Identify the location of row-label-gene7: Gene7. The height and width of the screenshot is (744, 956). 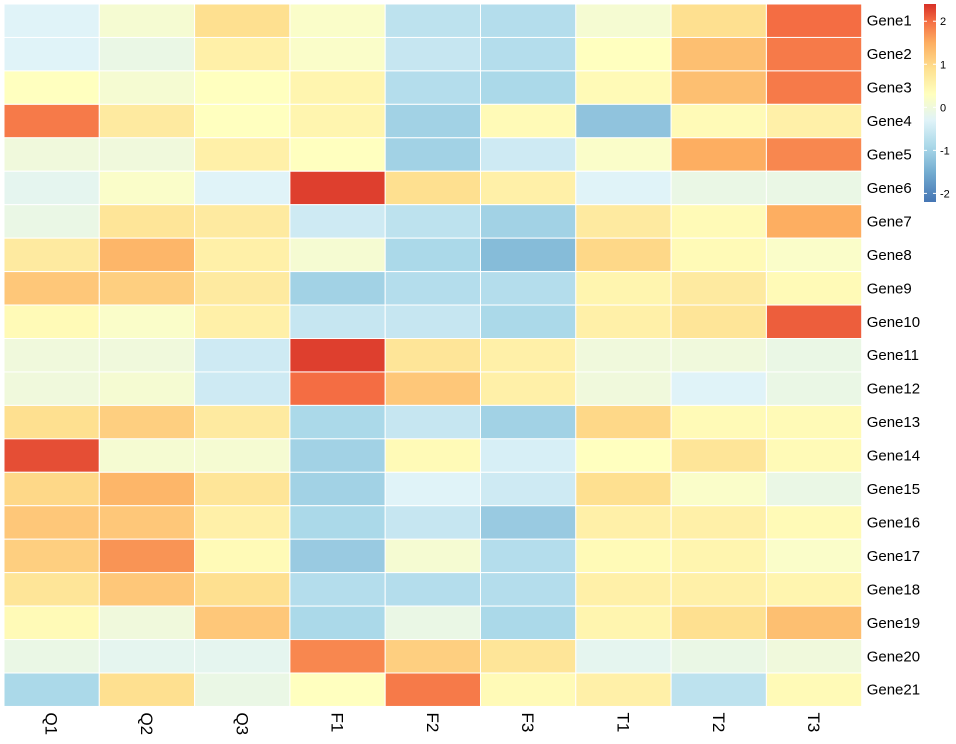
(889, 221).